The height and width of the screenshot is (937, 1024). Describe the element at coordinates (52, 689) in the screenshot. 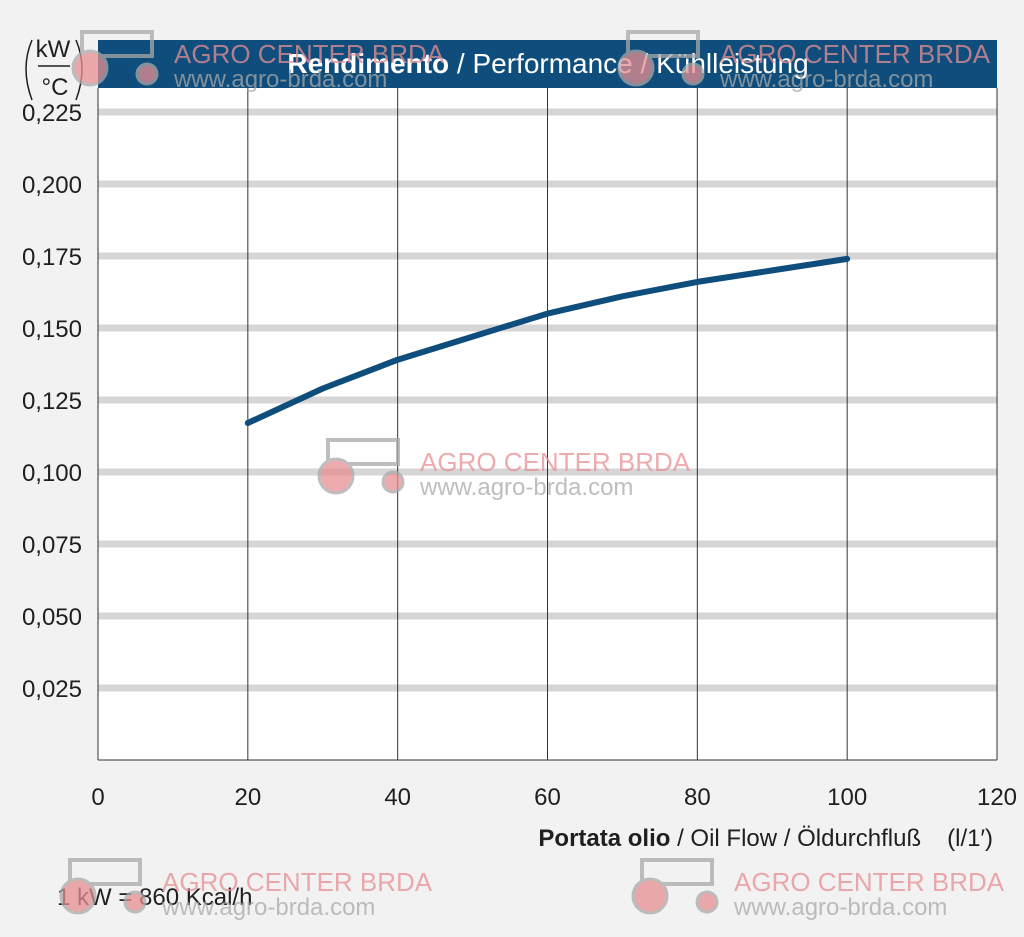

I see `y-tick-label: 0,025` at that location.